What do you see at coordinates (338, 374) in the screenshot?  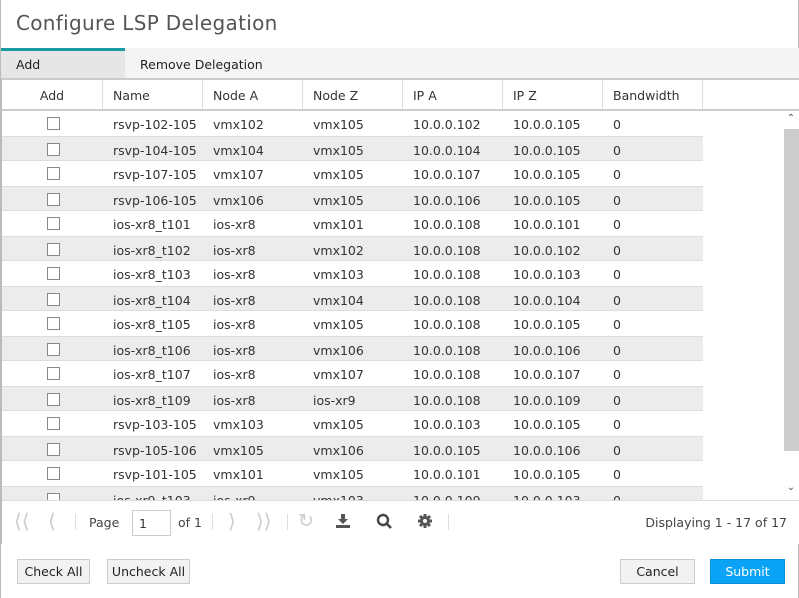 I see `cell-node-z: vmx107` at bounding box center [338, 374].